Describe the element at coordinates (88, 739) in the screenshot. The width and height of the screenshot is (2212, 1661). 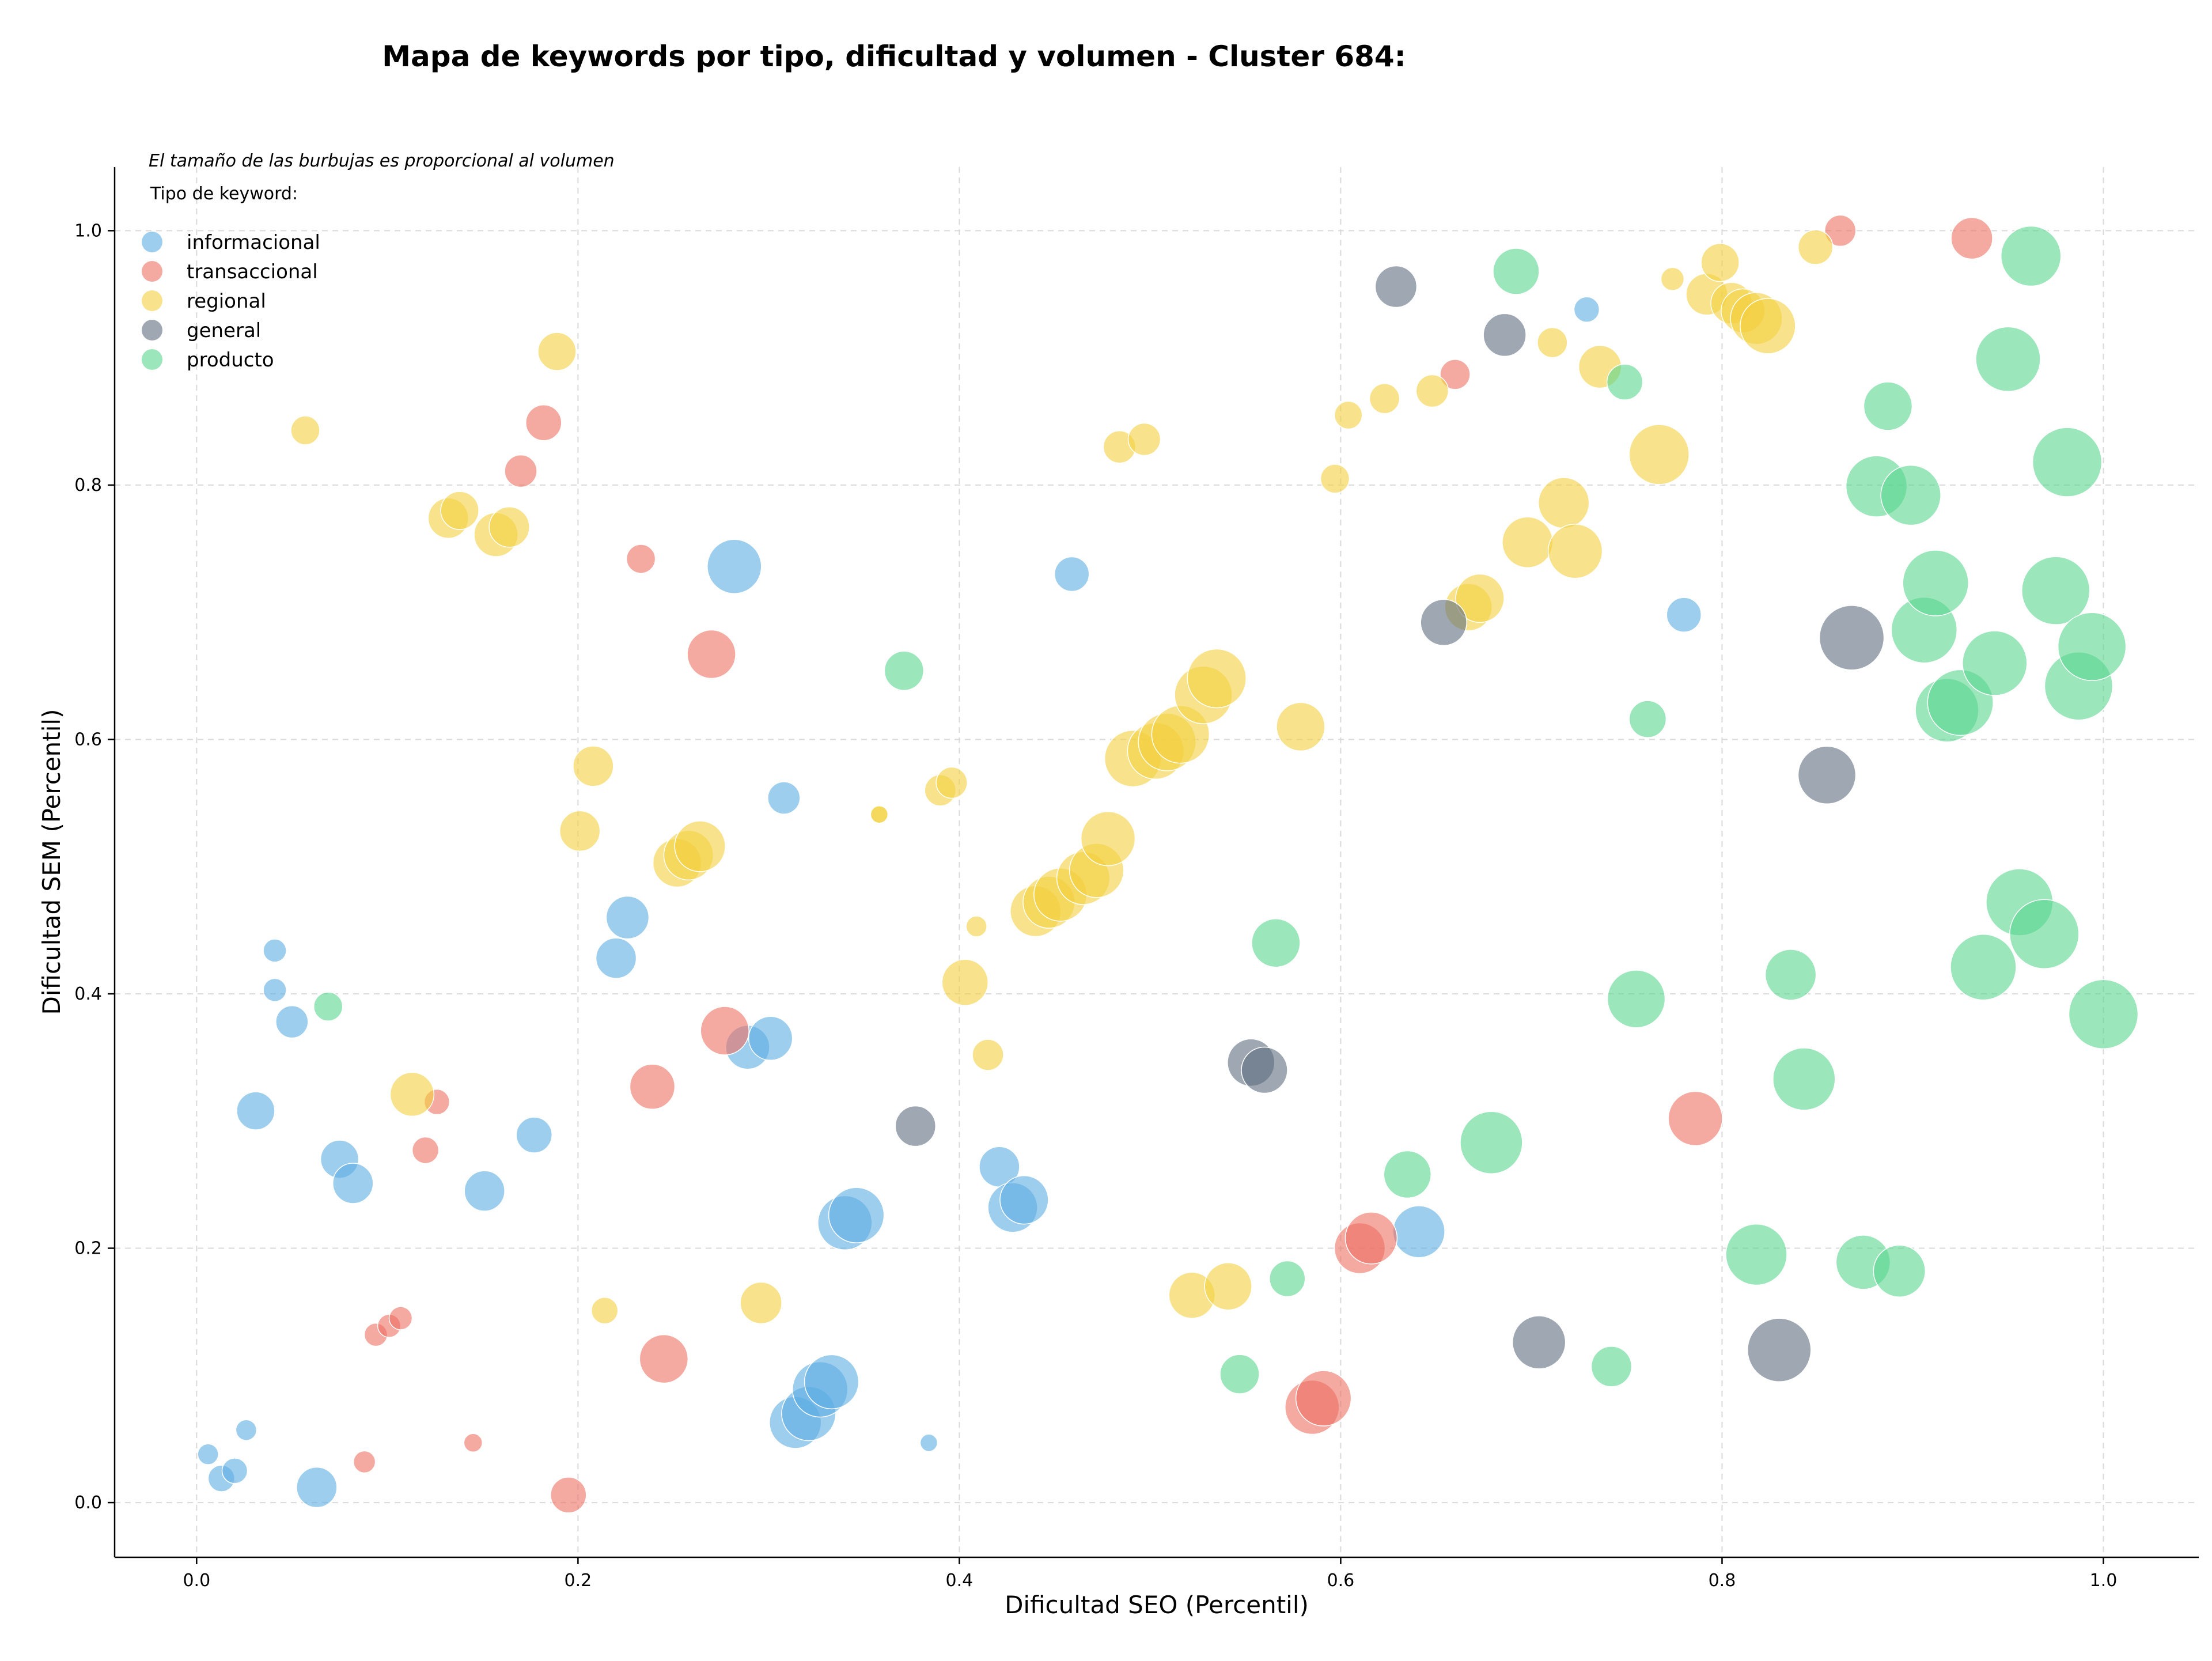
I see `y-tick-label: 0.6` at that location.